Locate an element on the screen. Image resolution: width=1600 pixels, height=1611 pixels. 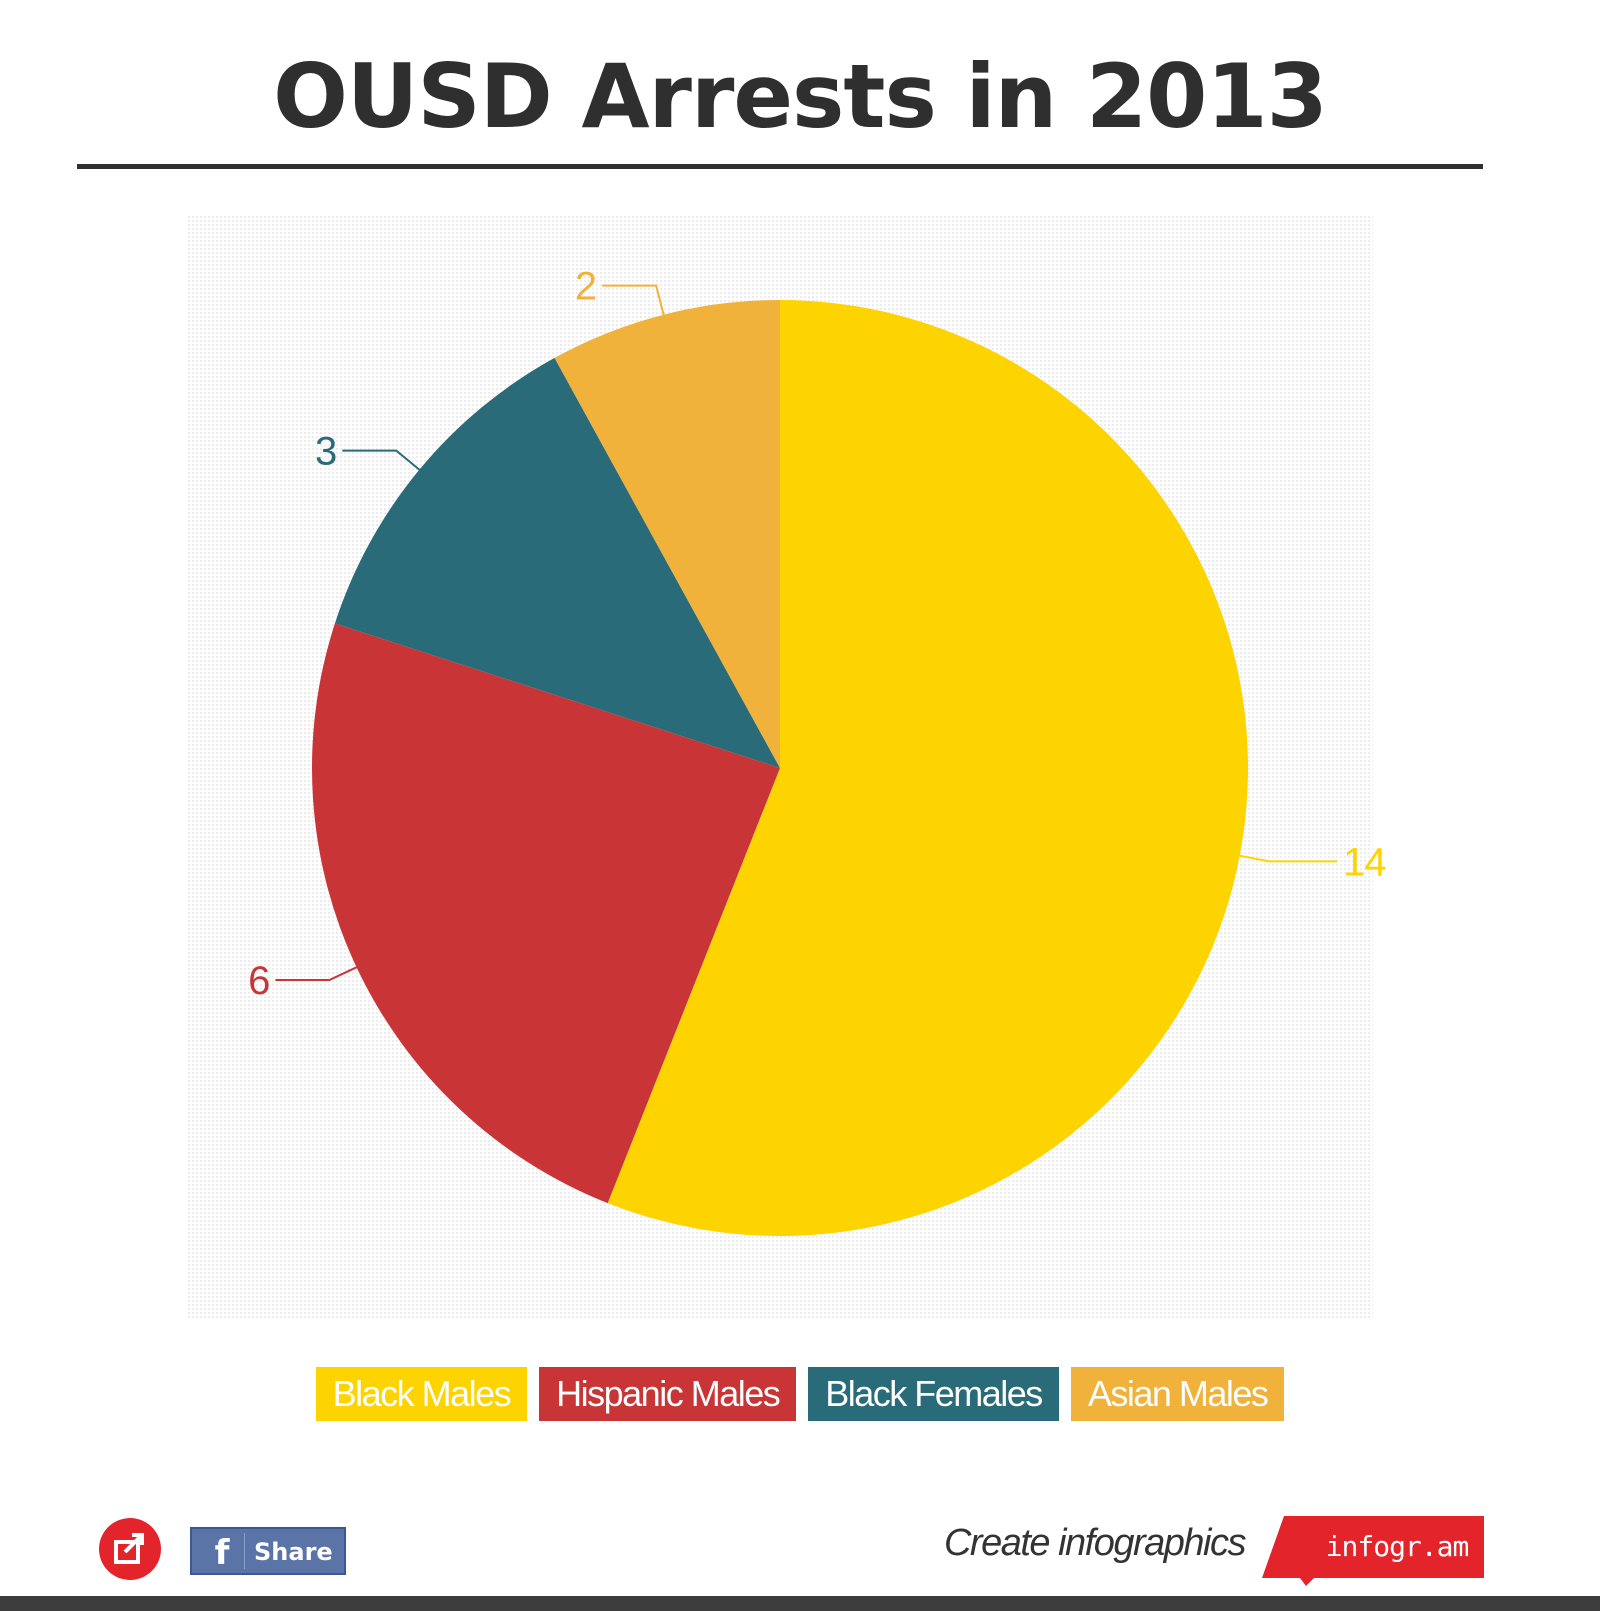
share-button is located at coordinates (130, 1549).